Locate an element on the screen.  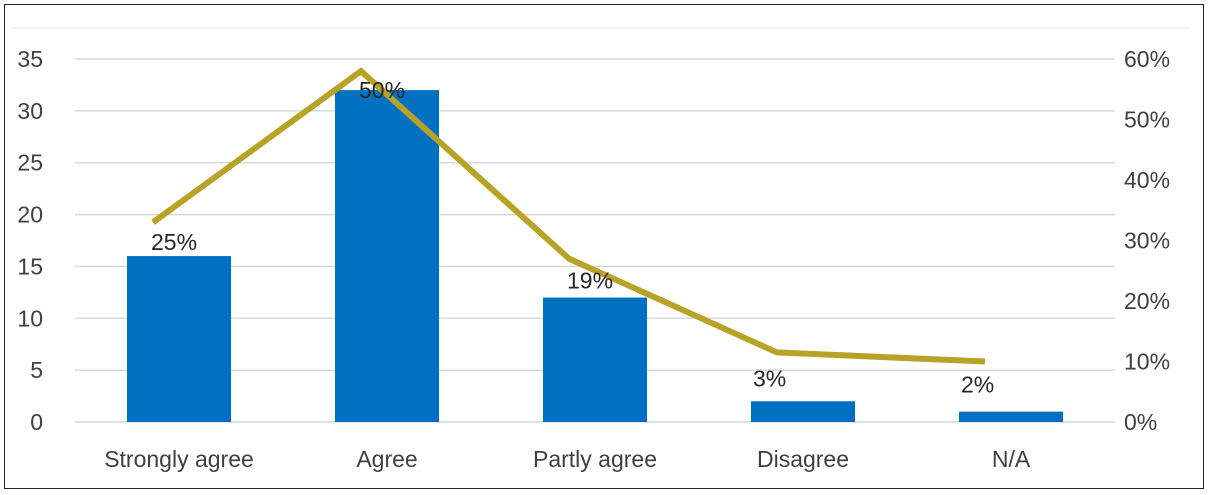
data-label: 25% is located at coordinates (174, 242).